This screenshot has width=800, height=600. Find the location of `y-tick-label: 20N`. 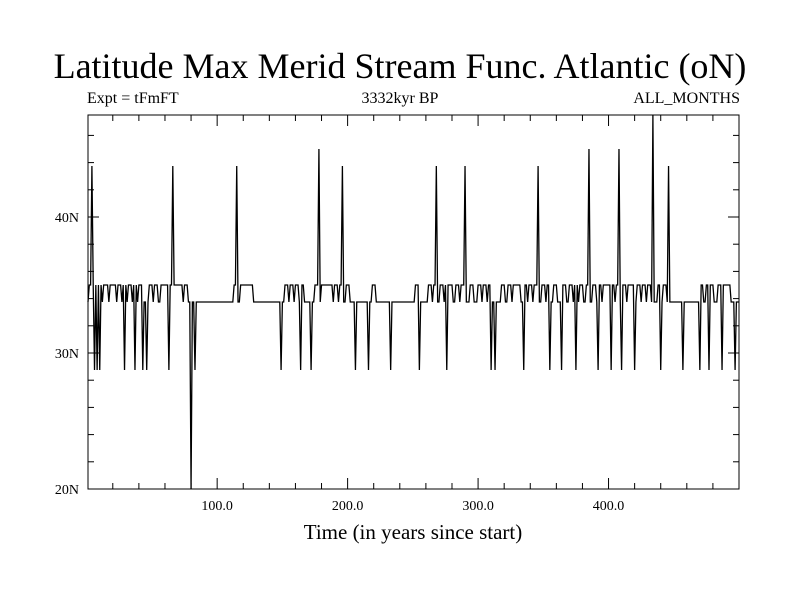

y-tick-label: 20N is located at coordinates (67, 490).